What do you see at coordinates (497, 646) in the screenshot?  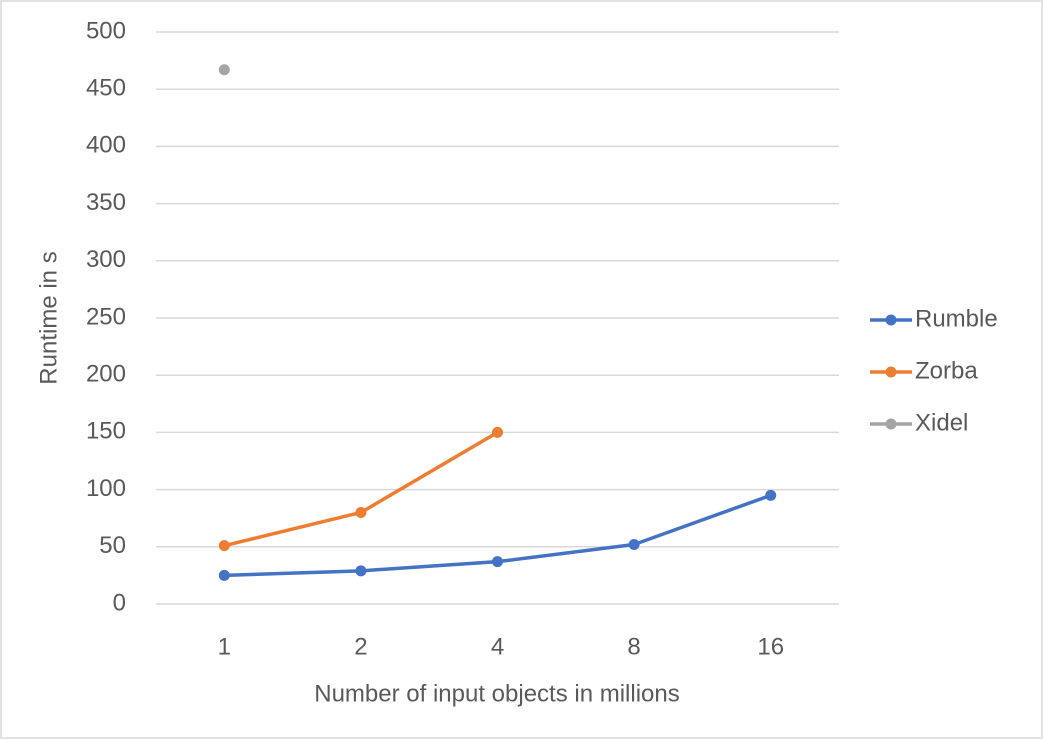 I see `x-tick-label: 4` at bounding box center [497, 646].